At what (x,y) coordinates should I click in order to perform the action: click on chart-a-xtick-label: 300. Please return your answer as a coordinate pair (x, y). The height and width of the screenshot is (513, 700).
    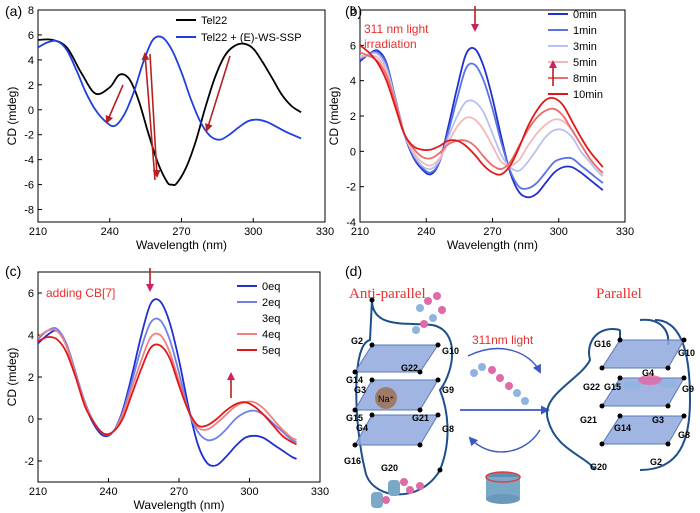
    Looking at the image, I should click on (253, 232).